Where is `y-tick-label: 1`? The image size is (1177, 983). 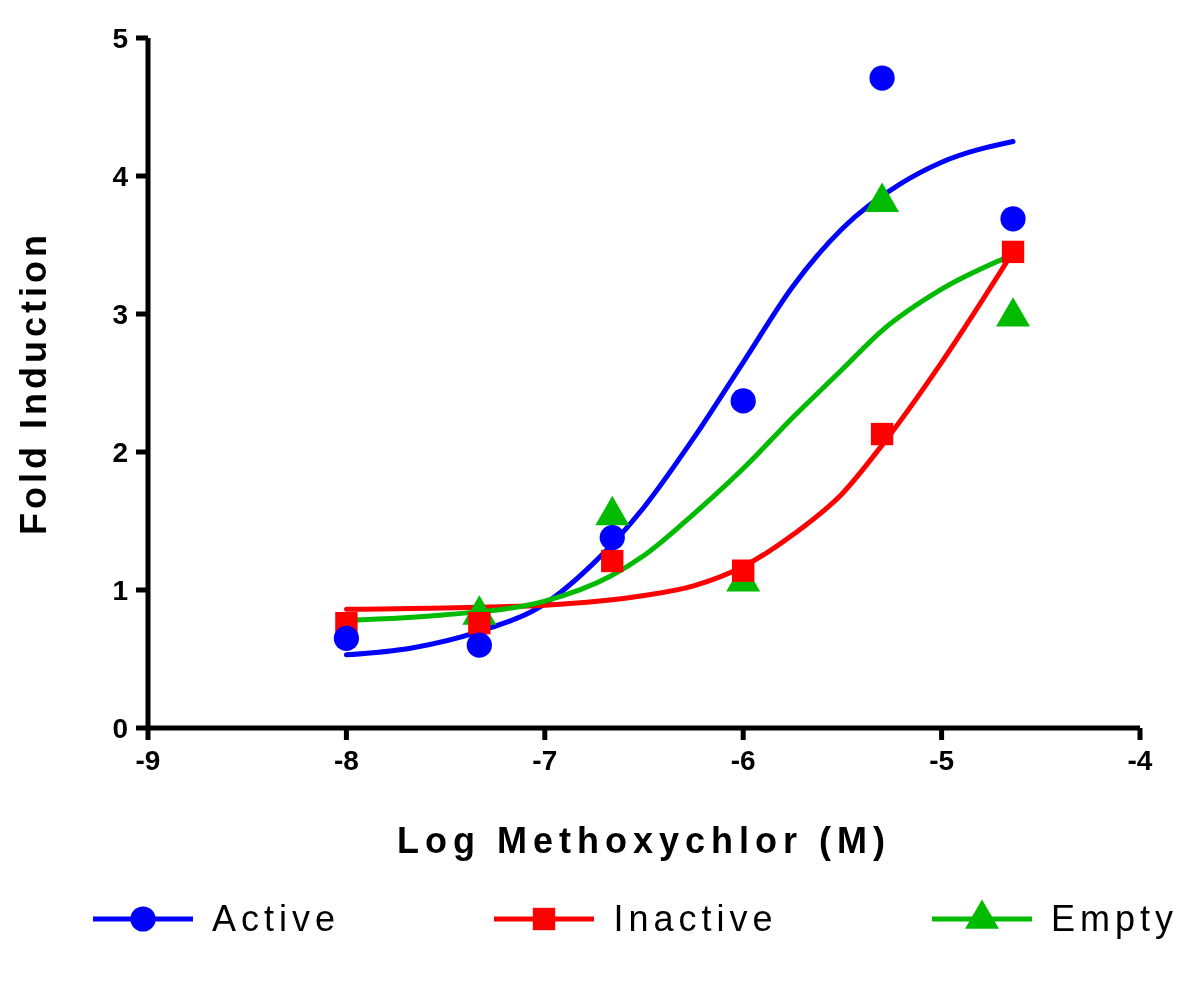 y-tick-label: 1 is located at coordinates (120, 590).